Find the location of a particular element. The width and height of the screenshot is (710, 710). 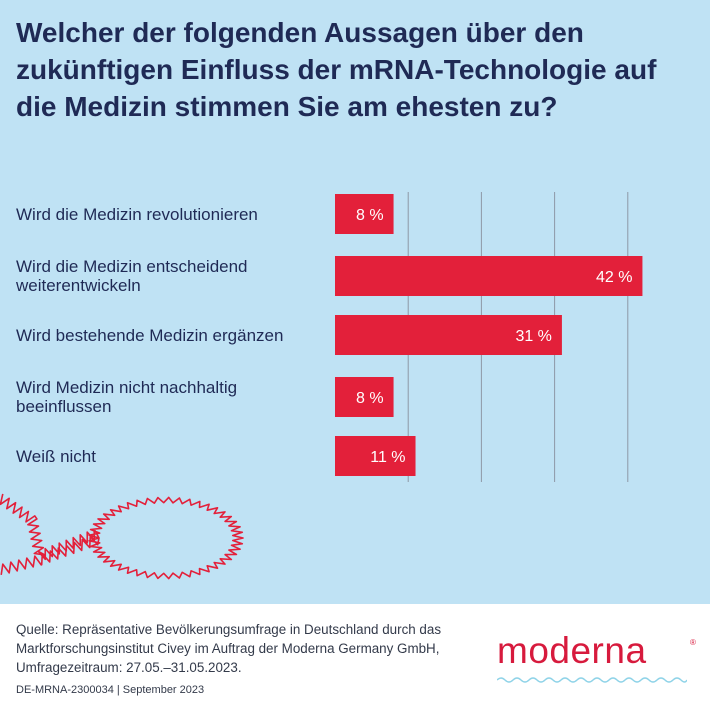

category-label-1: Wird die Medizin revolutionieren is located at coordinates (137, 214).